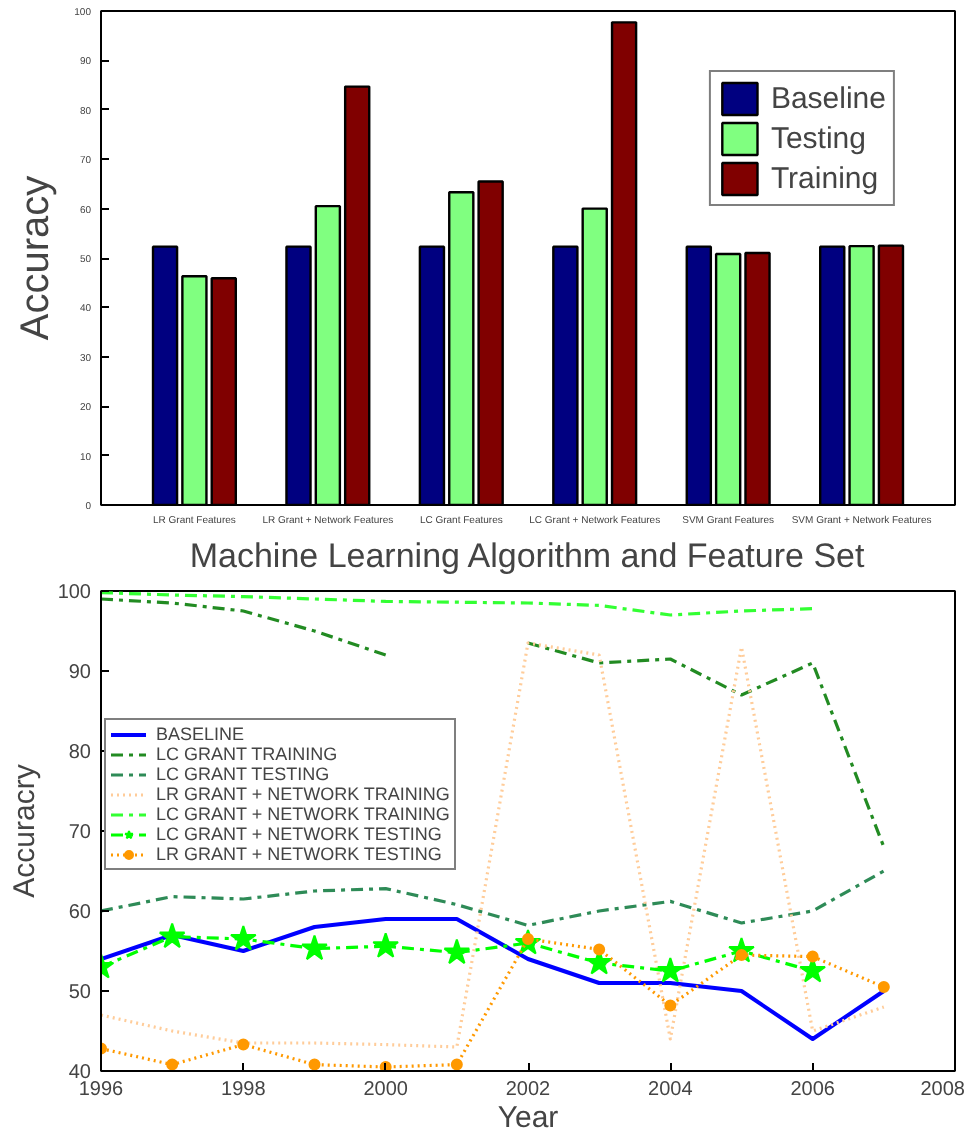 This screenshot has height=1140, width=964. I want to click on y-tick-label: 70, so click(80, 833).